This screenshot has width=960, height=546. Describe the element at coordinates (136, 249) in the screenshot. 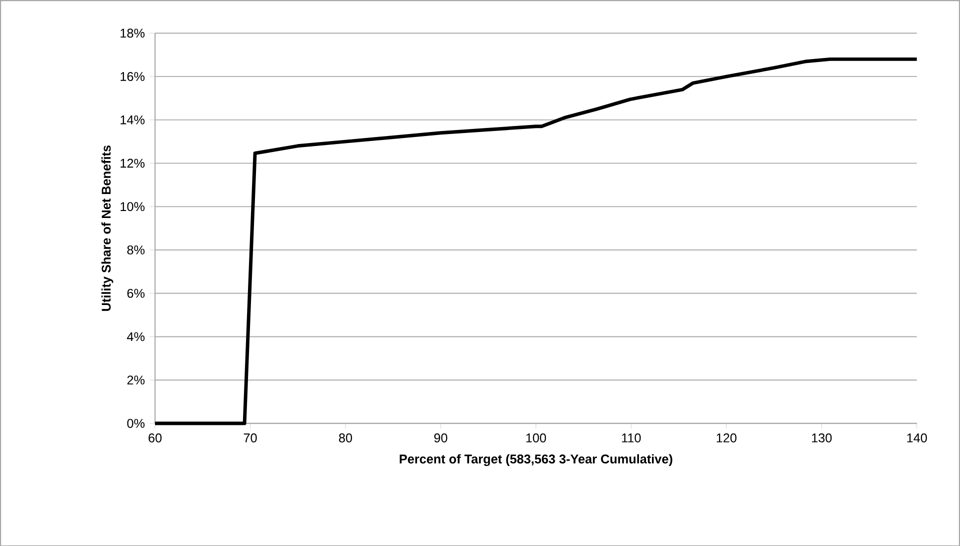

I see `y-tick-label: 8%` at that location.